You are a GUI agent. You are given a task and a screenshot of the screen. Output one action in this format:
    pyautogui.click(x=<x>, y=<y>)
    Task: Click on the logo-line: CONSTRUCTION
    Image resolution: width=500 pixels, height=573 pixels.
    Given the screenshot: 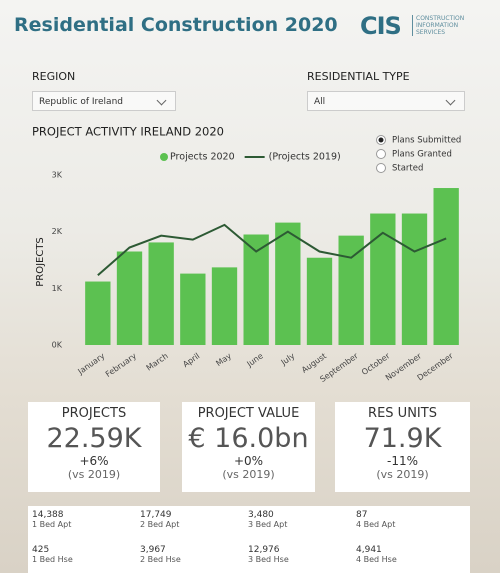 What is the action you would take?
    pyautogui.click(x=440, y=18)
    